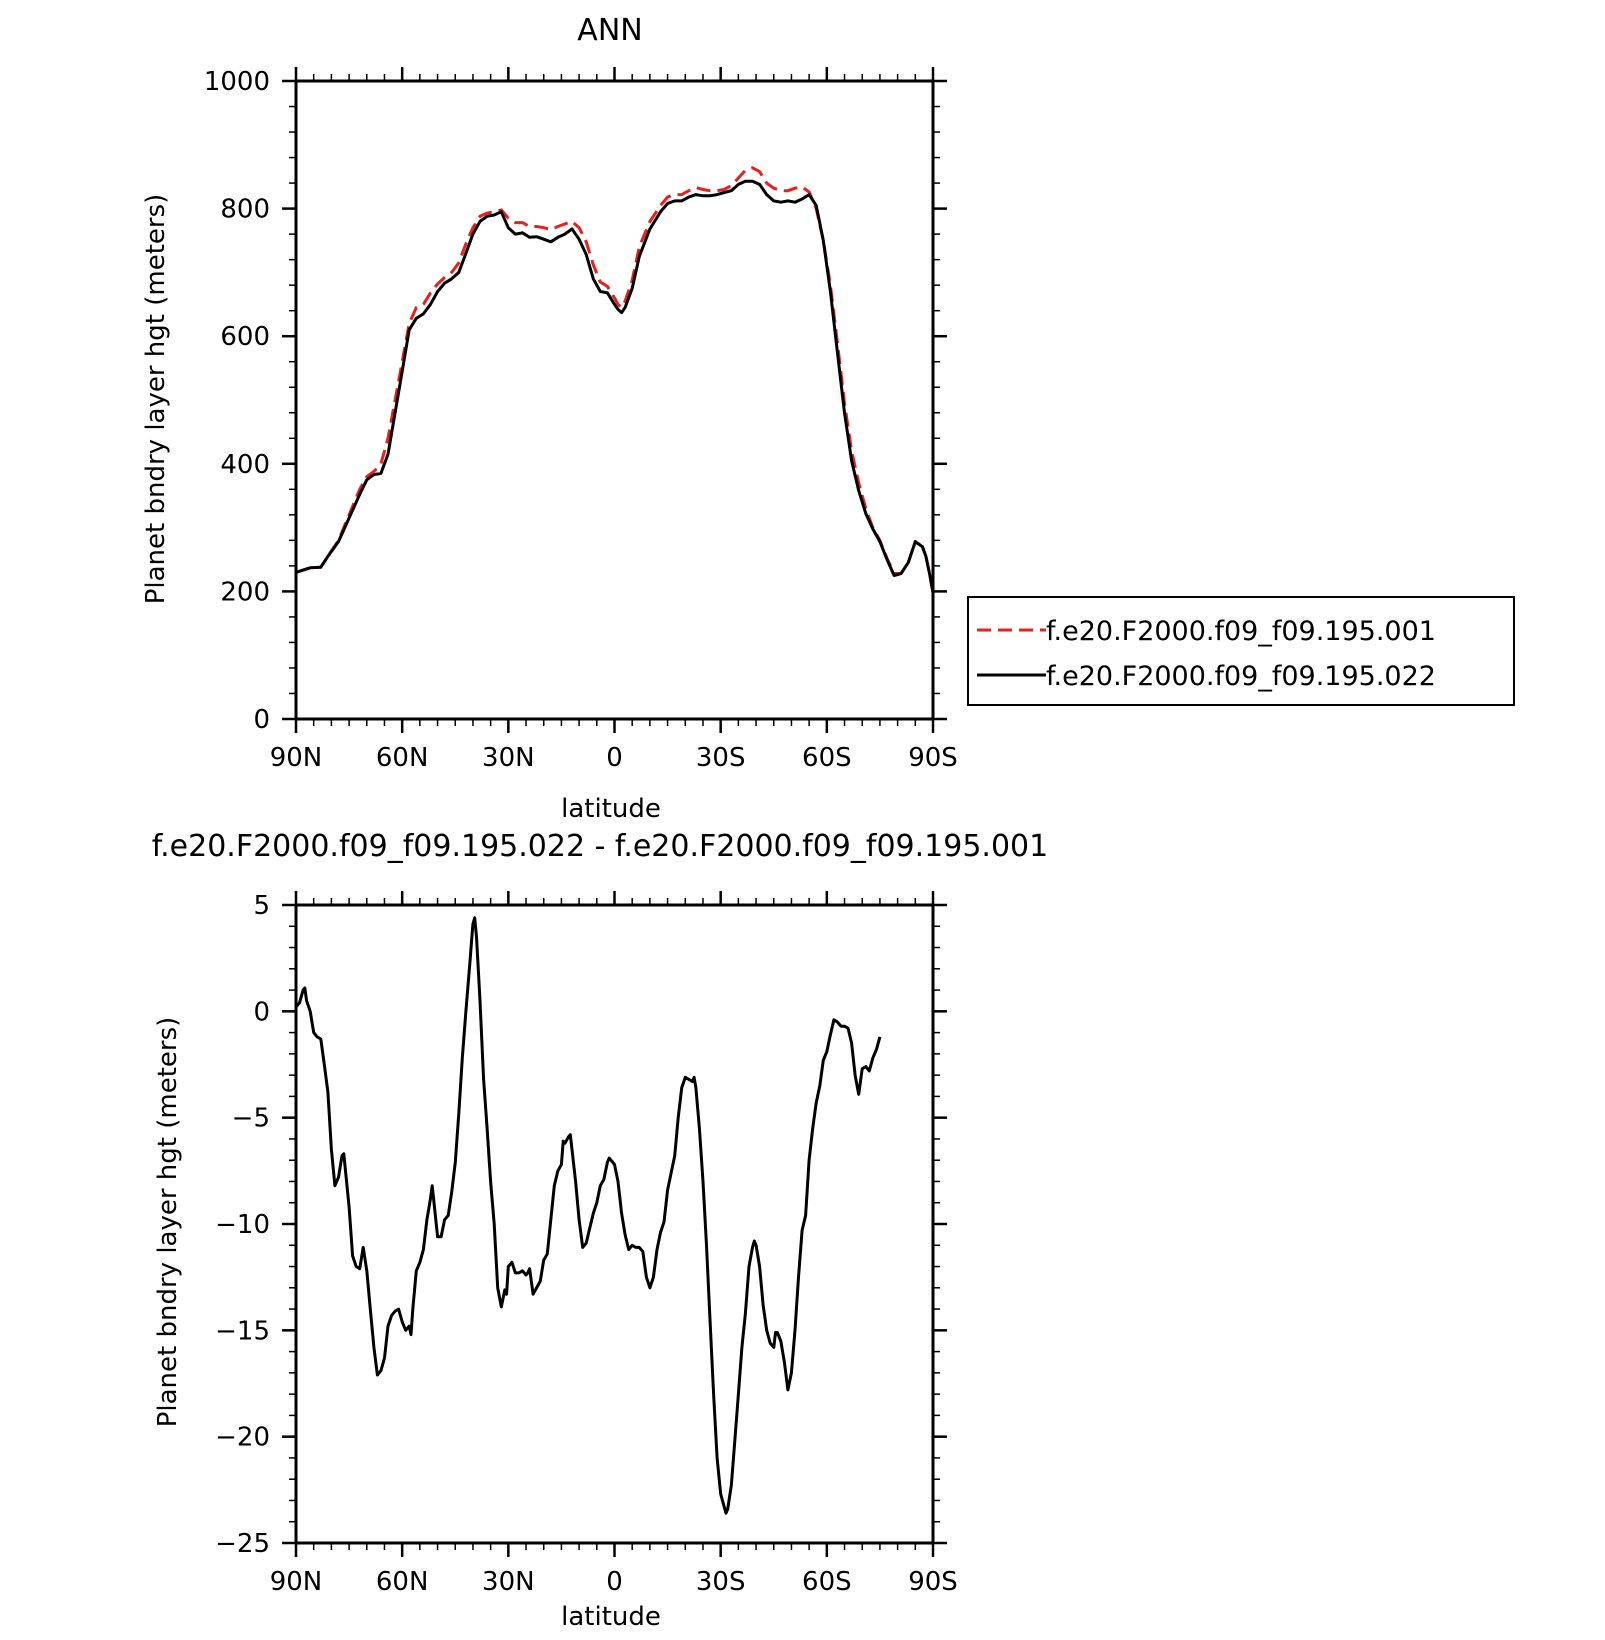 The image size is (1605, 1640). What do you see at coordinates (721, 758) in the screenshot?
I see `top-x-tick-label: 30S` at bounding box center [721, 758].